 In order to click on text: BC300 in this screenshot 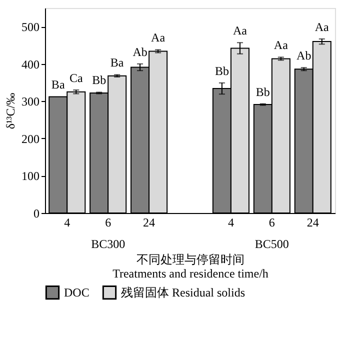, I will do `click(108, 244)`.